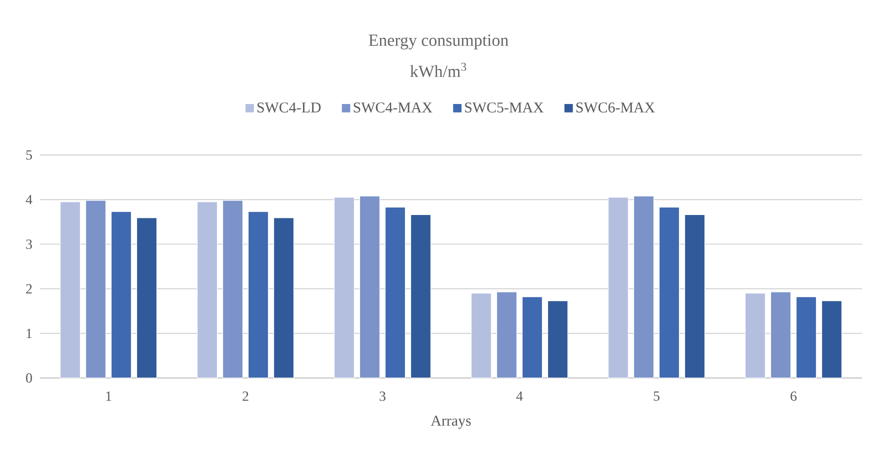 This screenshot has height=459, width=877. Describe the element at coordinates (29, 289) in the screenshot. I see `y-tick-label: 2` at that location.